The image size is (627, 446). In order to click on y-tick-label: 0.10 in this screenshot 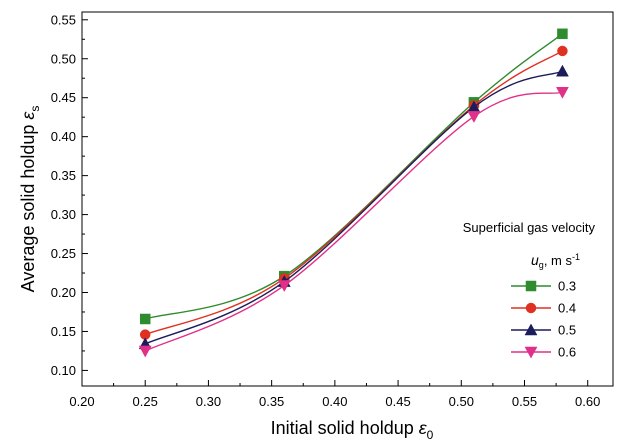, I will do `click(63, 370)`.